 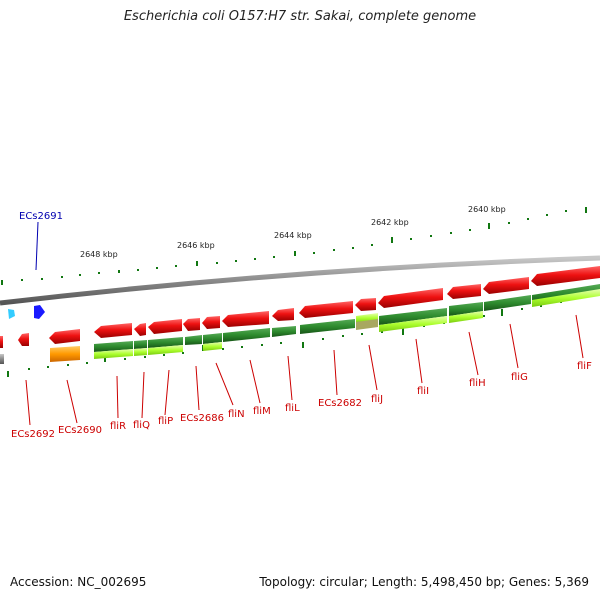 What do you see at coordinates (367, 324) in the screenshot?
I see `olive-segment` at bounding box center [367, 324].